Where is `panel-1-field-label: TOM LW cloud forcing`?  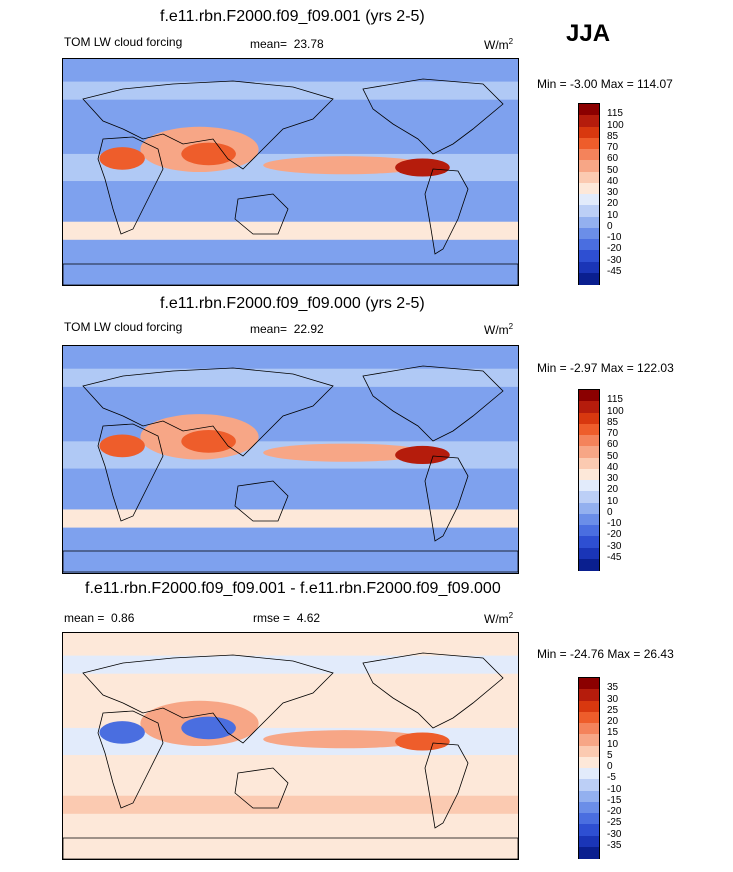 panel-1-field-label: TOM LW cloud forcing is located at coordinates (123, 42).